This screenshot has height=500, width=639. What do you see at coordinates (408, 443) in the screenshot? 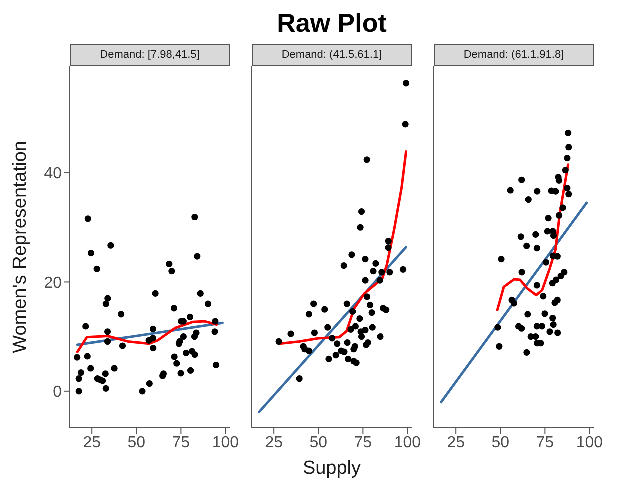
I see `x-tick-label: 100` at bounding box center [408, 443].